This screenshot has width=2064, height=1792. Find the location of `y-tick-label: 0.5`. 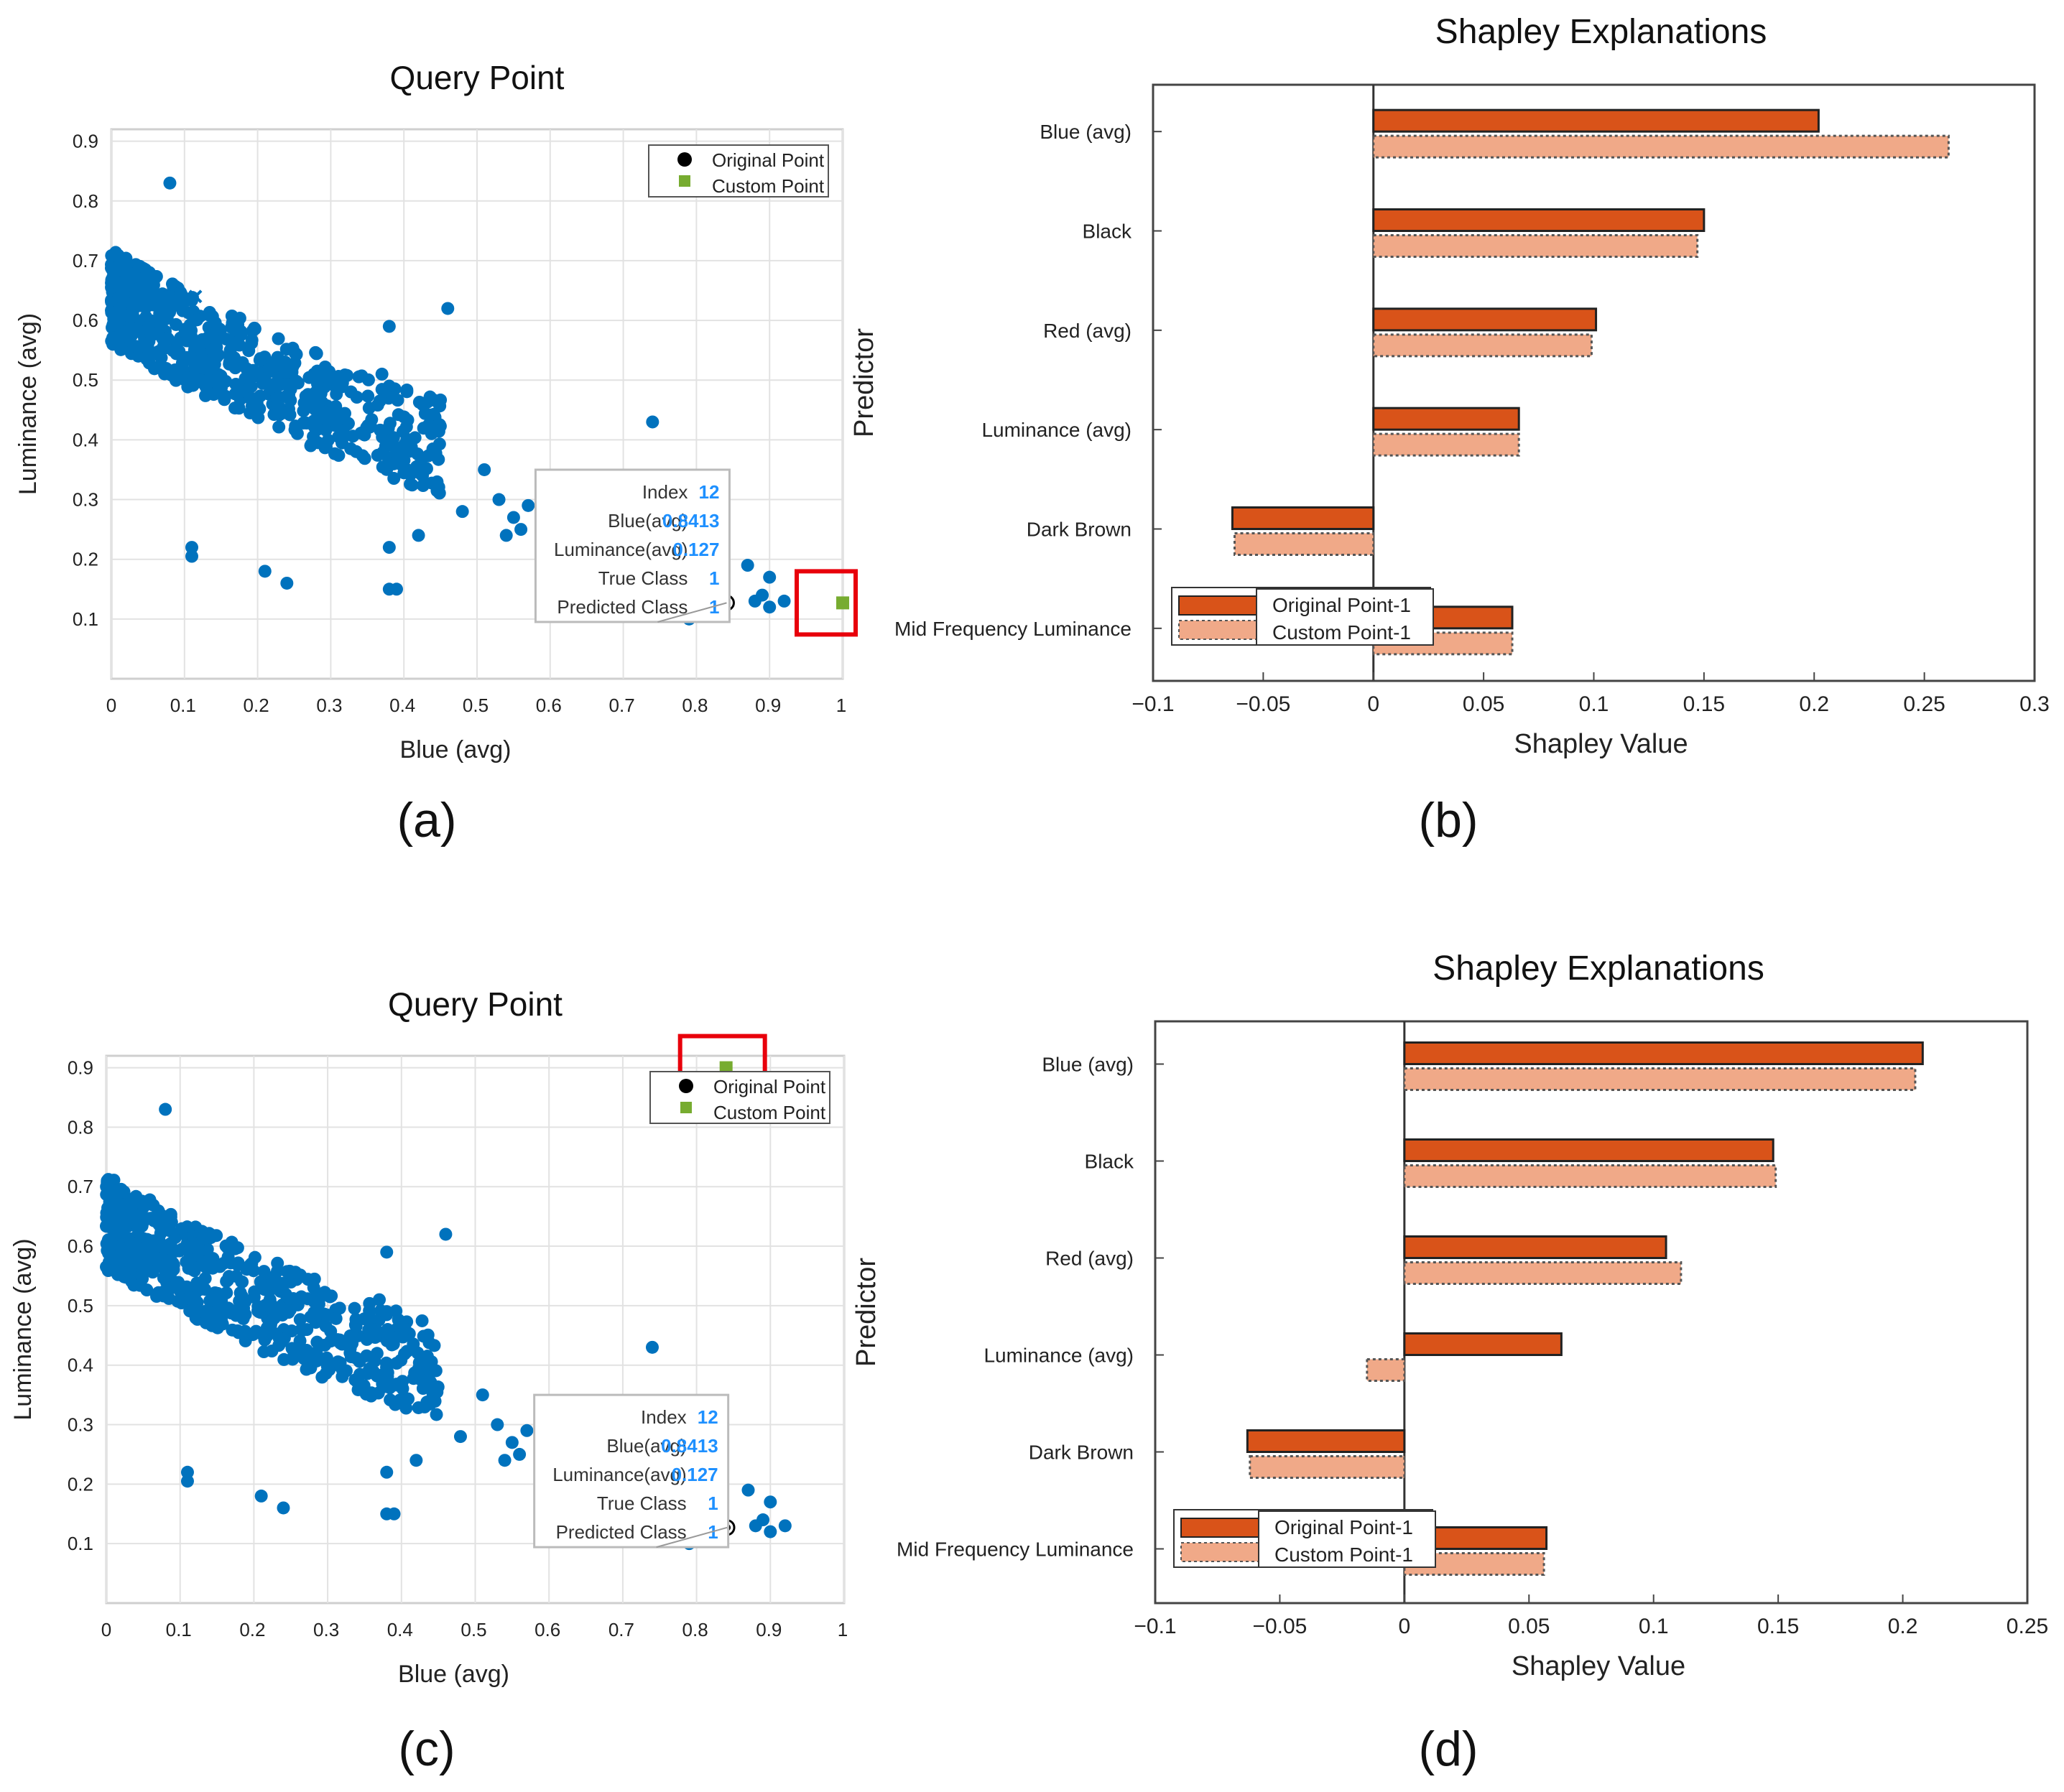

y-tick-label: 0.5 is located at coordinates (80, 1306).